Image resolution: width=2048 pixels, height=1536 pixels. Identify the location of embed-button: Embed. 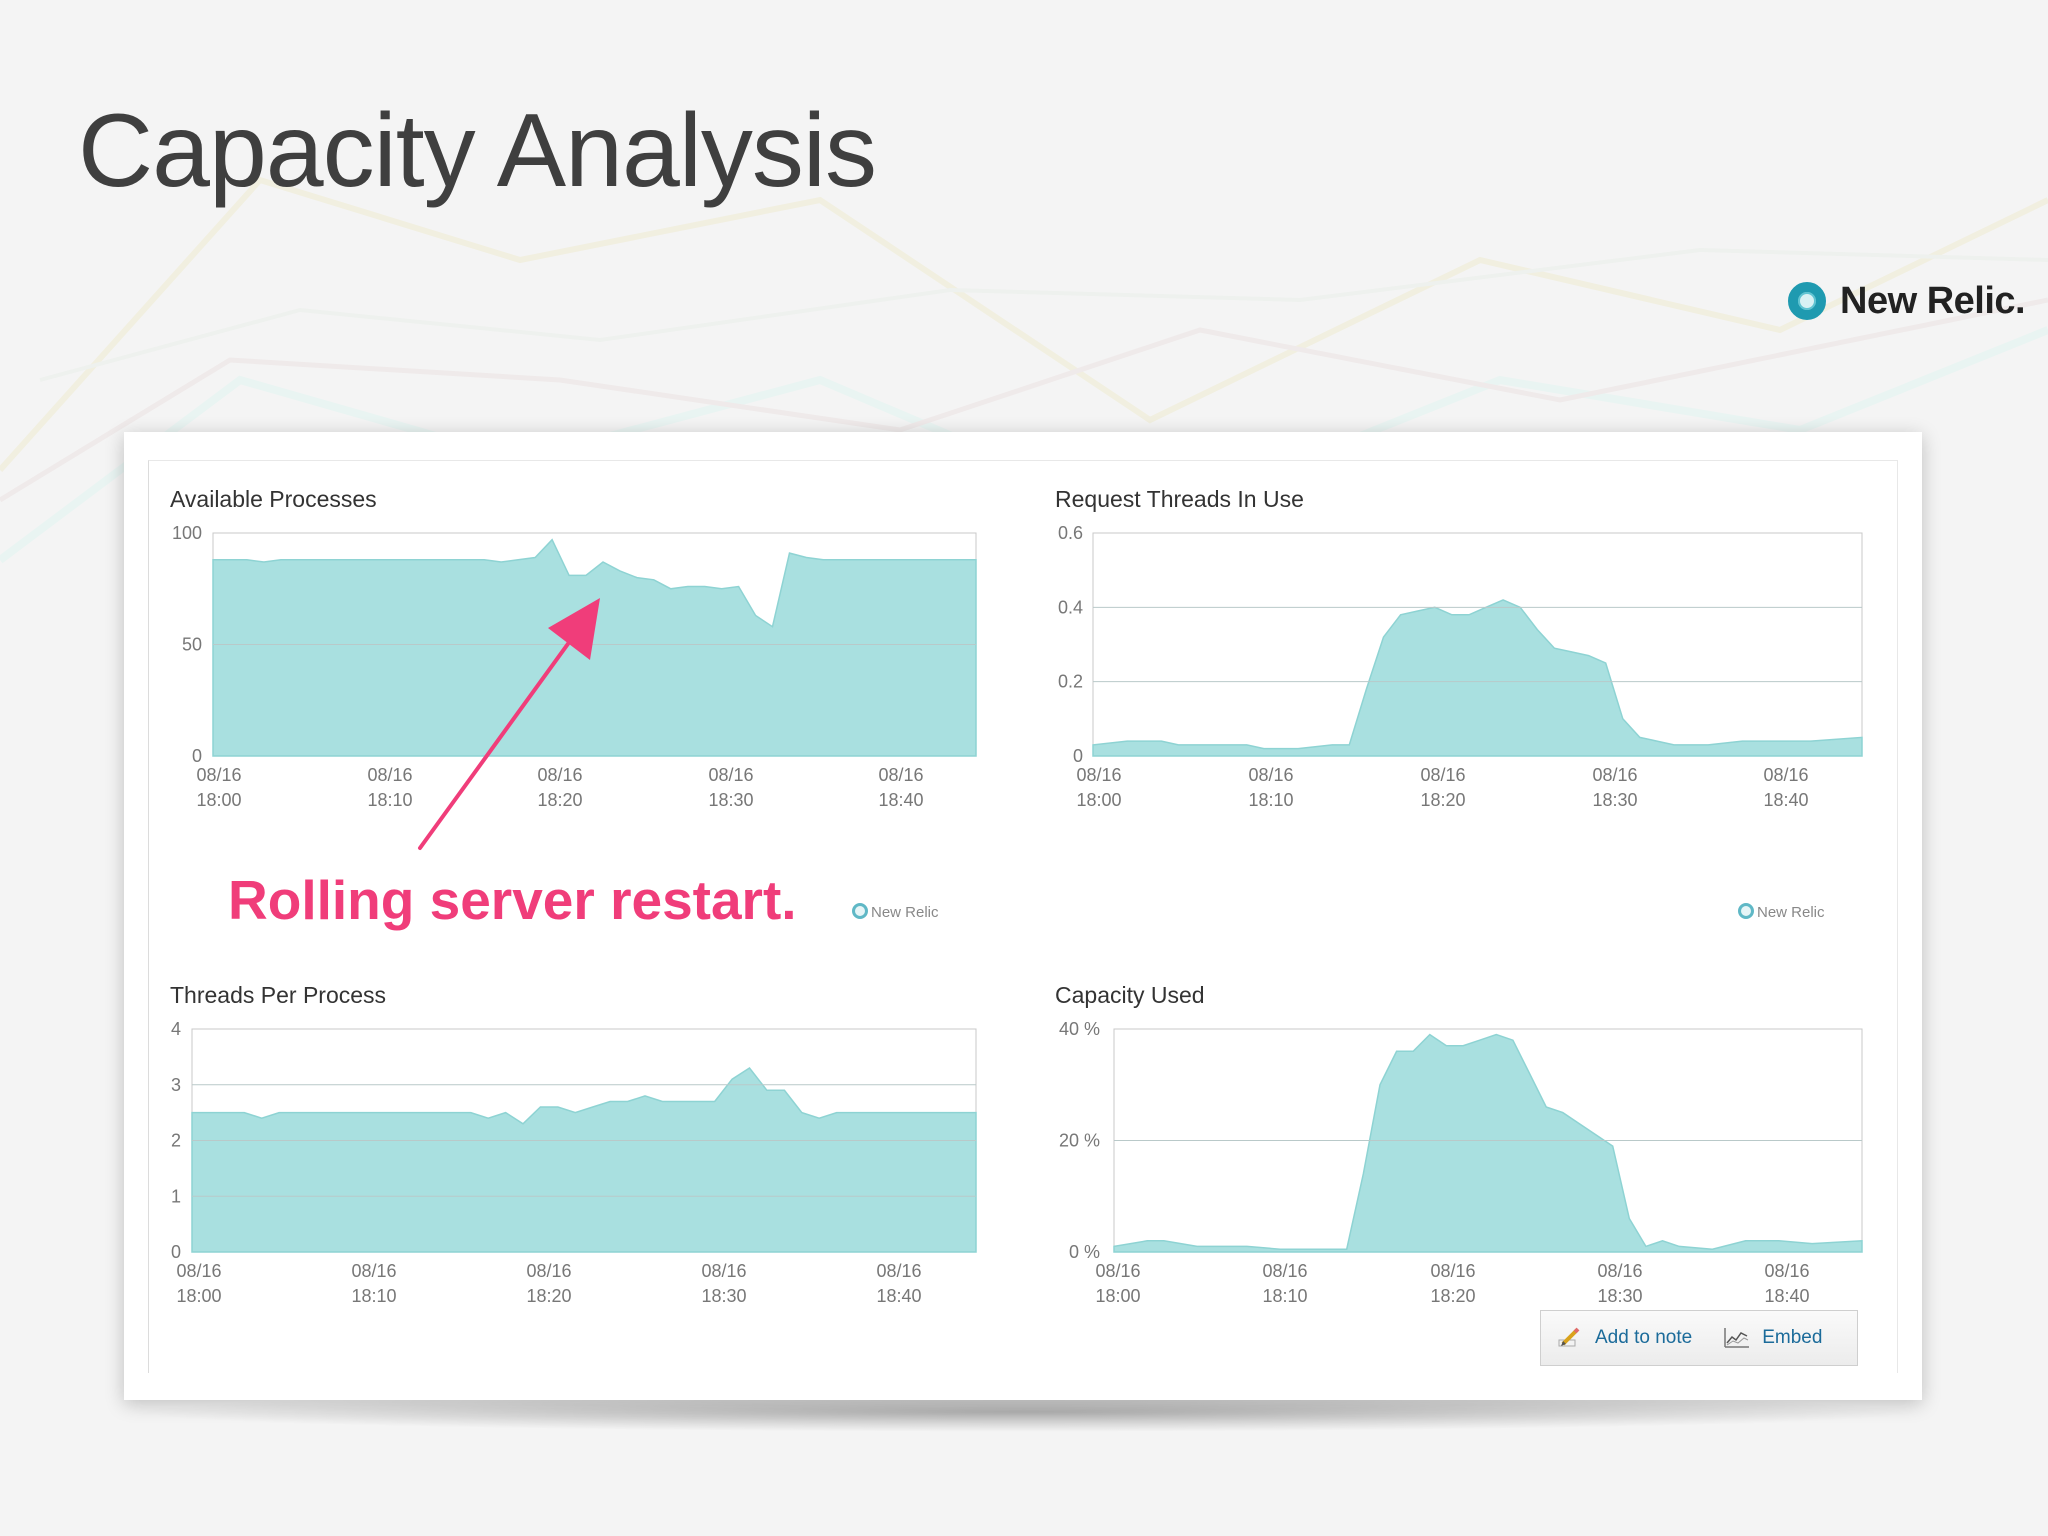
(1772, 1338).